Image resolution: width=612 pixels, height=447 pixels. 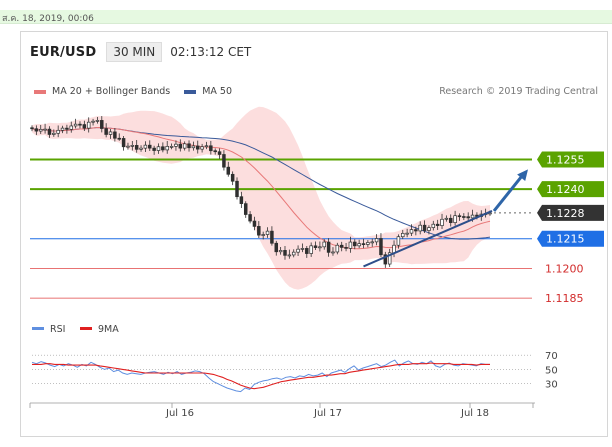 I want to click on level-tag-1.1228: 1.1228, so click(x=565, y=213).